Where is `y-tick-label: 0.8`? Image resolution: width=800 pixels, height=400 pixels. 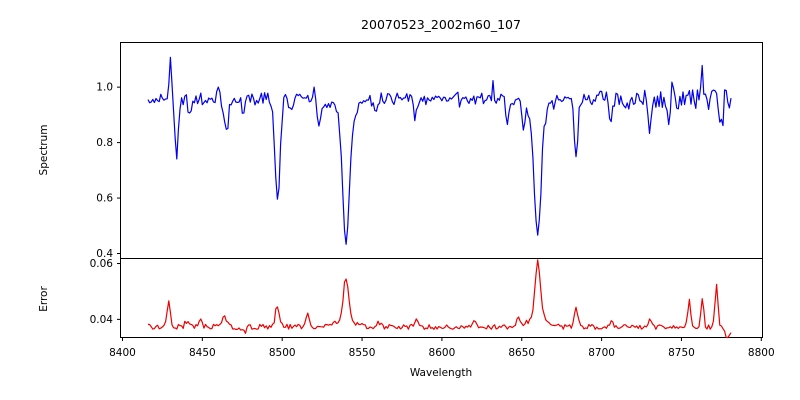 y-tick-label: 0.8 is located at coordinates (104, 143).